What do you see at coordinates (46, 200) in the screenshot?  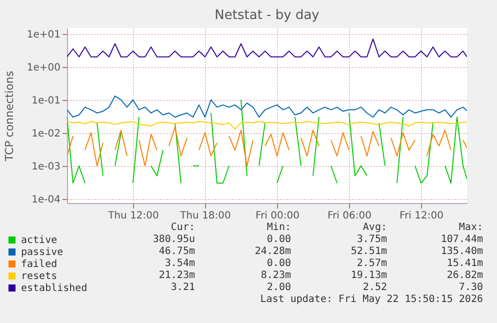 I see `y-tick-label: 1e-04` at bounding box center [46, 200].